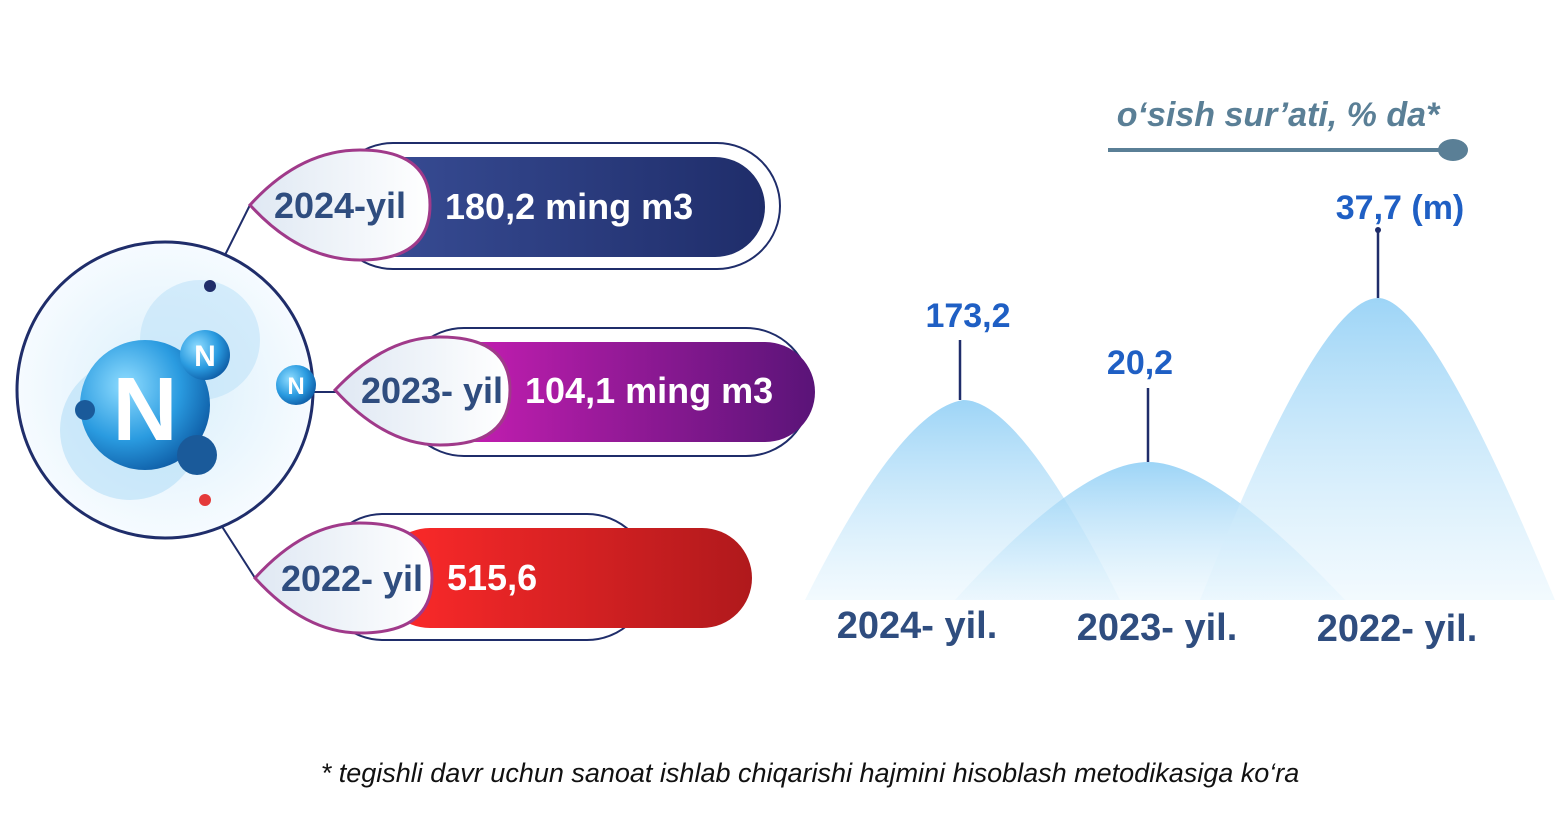 This screenshot has height=821, width=1567. I want to click on pill-value: 515,6, so click(492, 577).